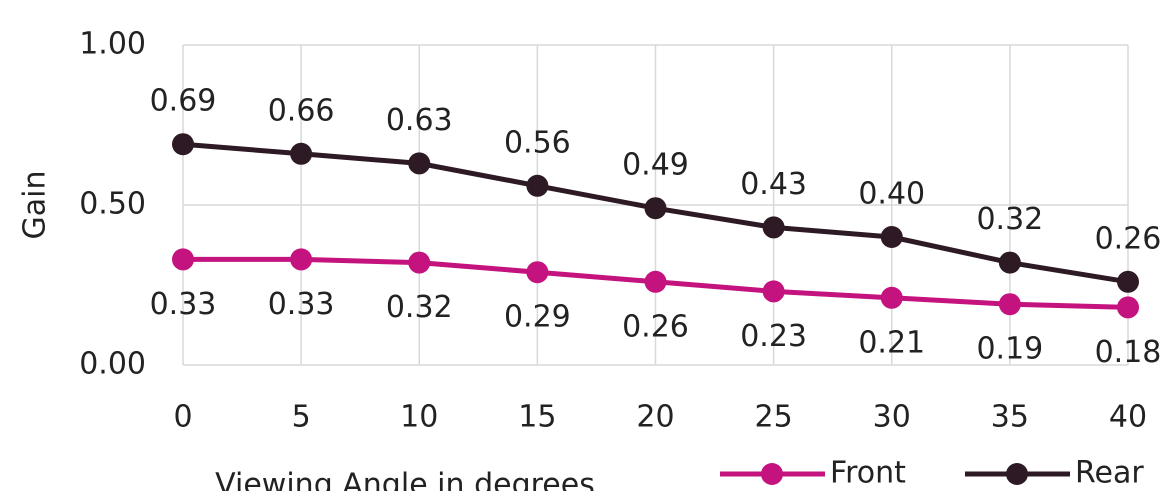 The height and width of the screenshot is (491, 1164). Describe the element at coordinates (419, 417) in the screenshot. I see `x-tick-label: 10` at that location.